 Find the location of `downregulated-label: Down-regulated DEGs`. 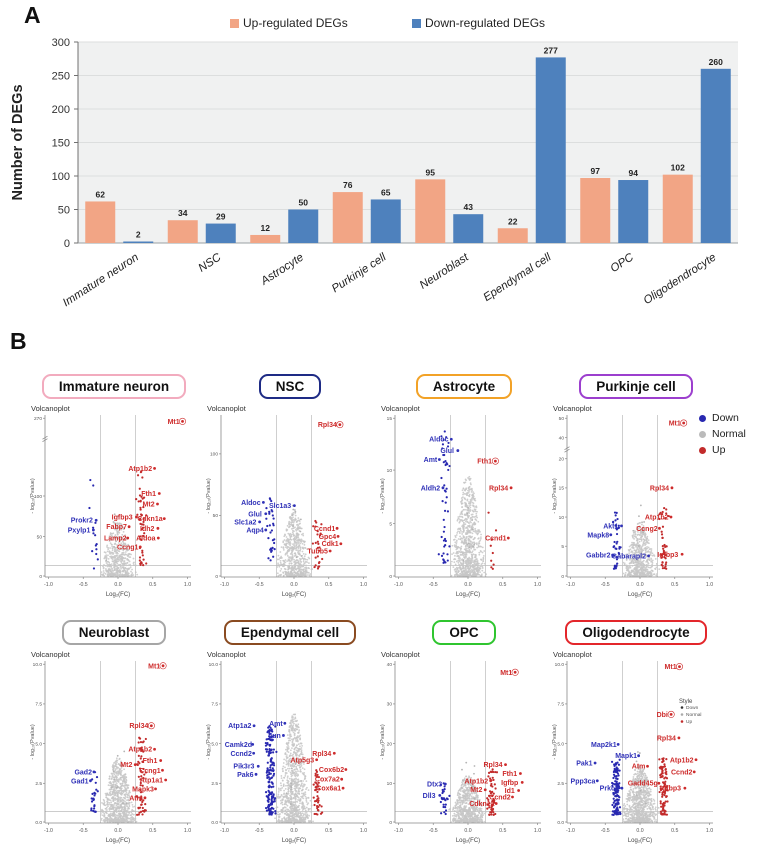

downregulated-label: Down-regulated DEGs is located at coordinates (485, 23).